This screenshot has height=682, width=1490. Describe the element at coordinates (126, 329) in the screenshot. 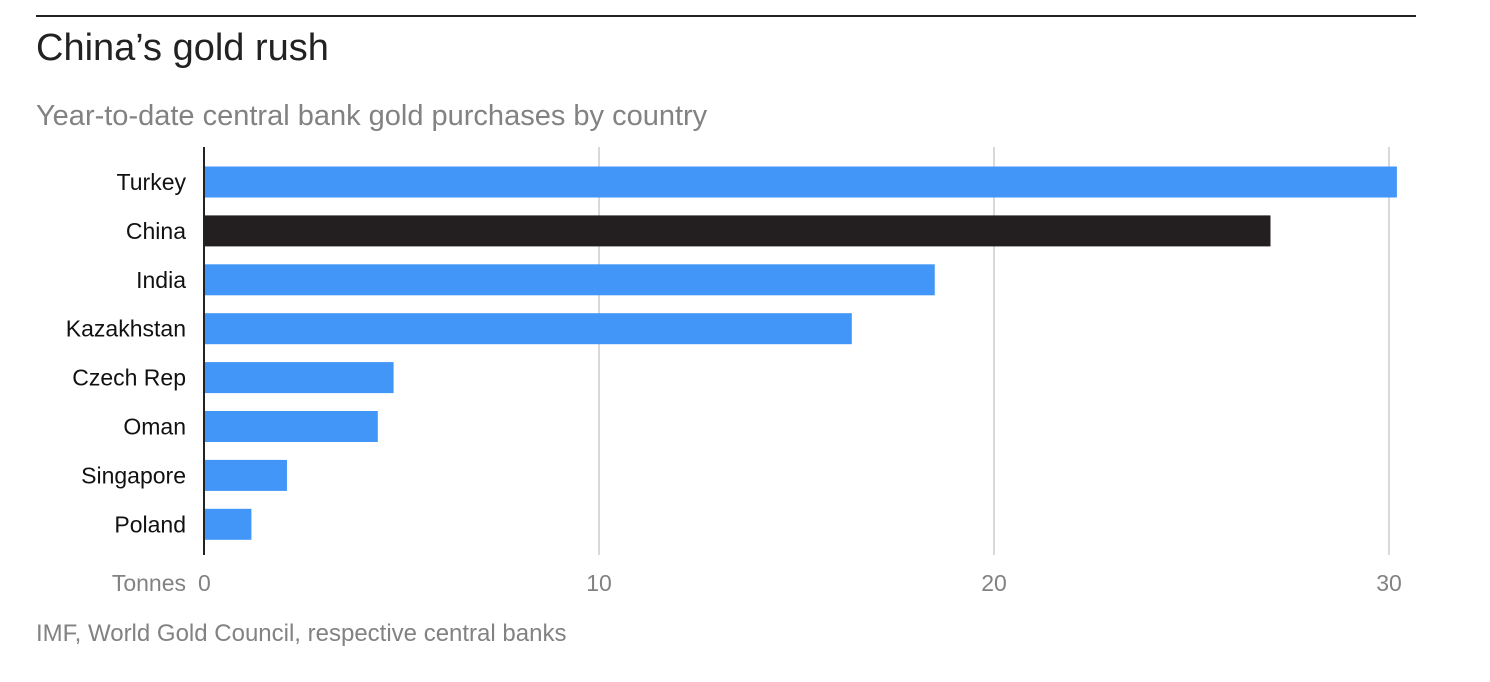

I see `category-label: Kazakhstan` at that location.